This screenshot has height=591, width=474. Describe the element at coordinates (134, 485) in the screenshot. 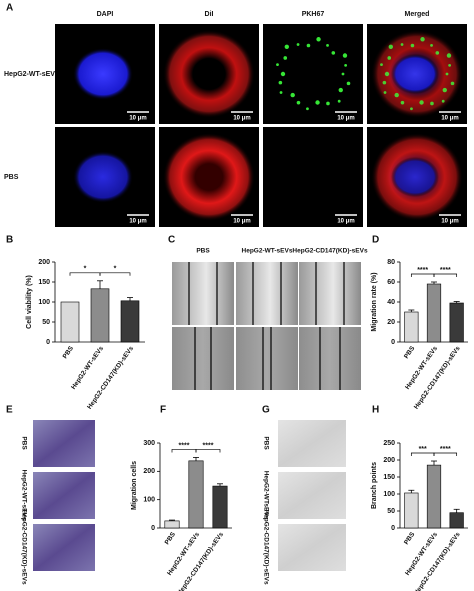

I see `y-axis-label: Migration cells` at that location.